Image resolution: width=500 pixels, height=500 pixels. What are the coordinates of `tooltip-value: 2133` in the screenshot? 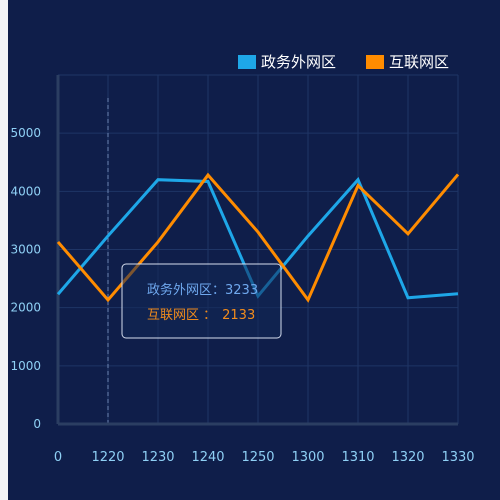 It's located at (238, 315).